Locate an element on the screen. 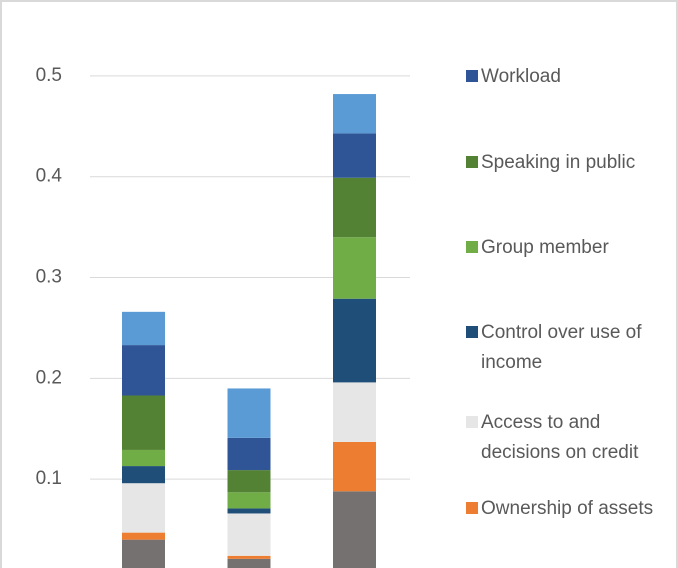 The image size is (678, 568). legend-item: Speaking in public is located at coordinates (561, 163).